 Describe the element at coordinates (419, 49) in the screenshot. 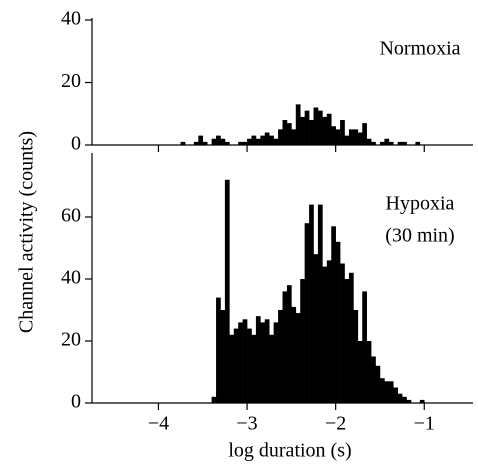

I see `panel-annotation: Normoxia` at that location.